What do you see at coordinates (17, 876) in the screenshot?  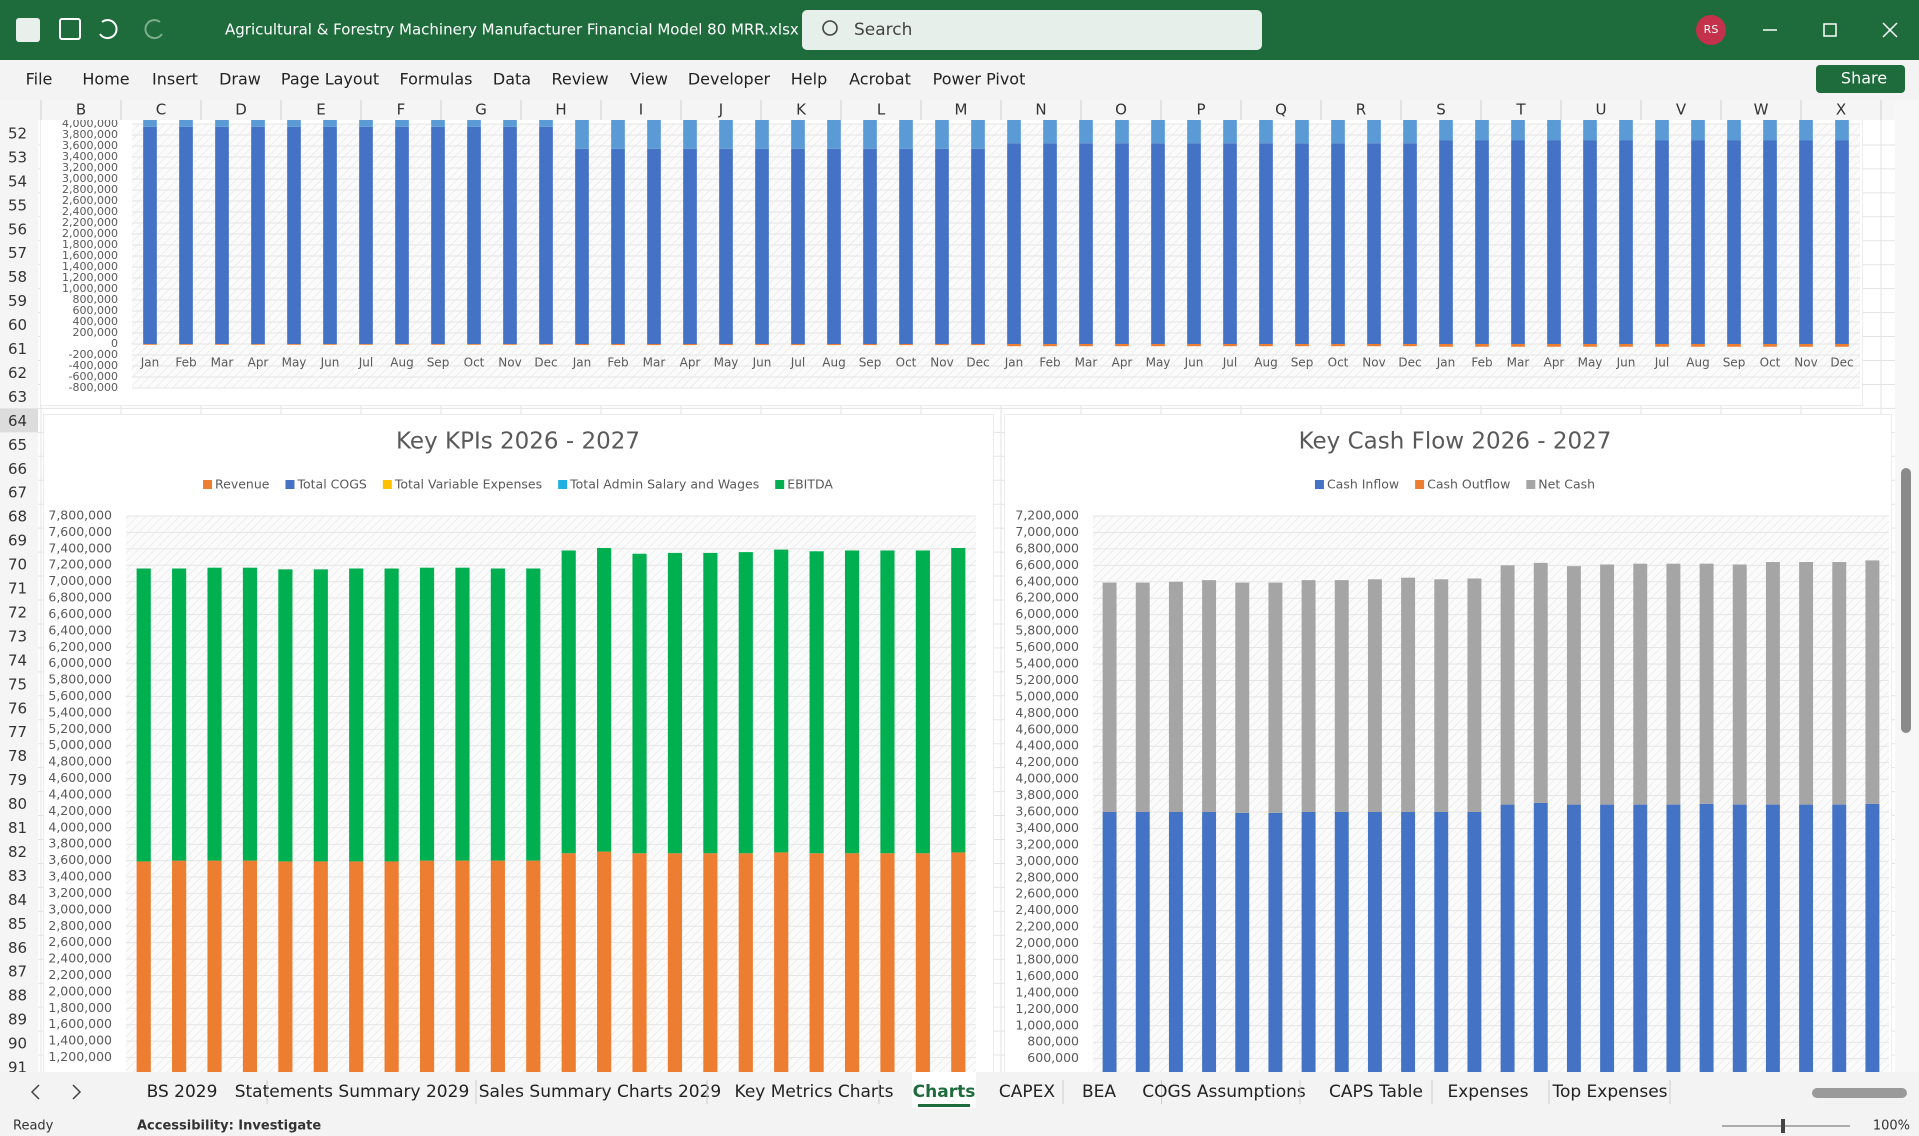 I see `row-number: 83` at bounding box center [17, 876].